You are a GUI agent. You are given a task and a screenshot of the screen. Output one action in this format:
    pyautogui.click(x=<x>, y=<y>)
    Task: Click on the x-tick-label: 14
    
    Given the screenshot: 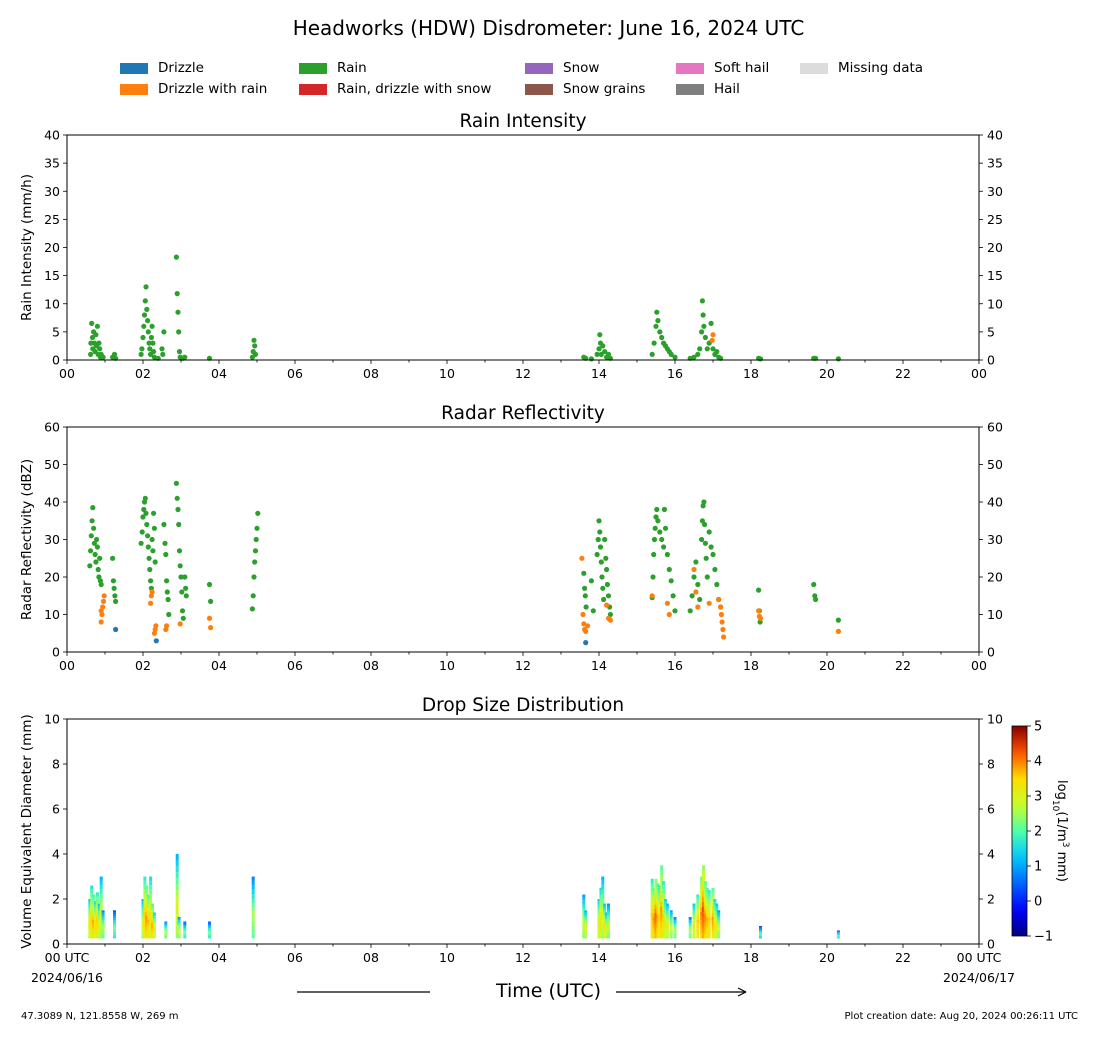 What is the action you would take?
    pyautogui.click(x=599, y=957)
    